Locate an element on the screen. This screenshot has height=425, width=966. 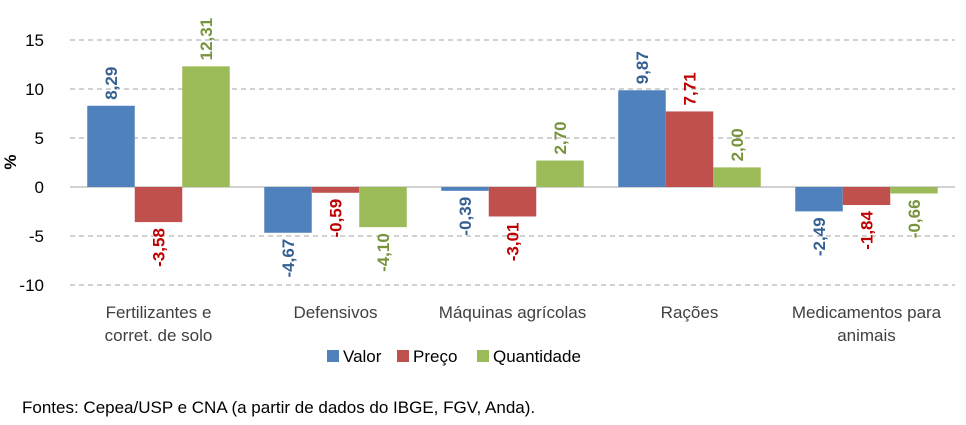
data-label: 12,31 is located at coordinates (206, 39).